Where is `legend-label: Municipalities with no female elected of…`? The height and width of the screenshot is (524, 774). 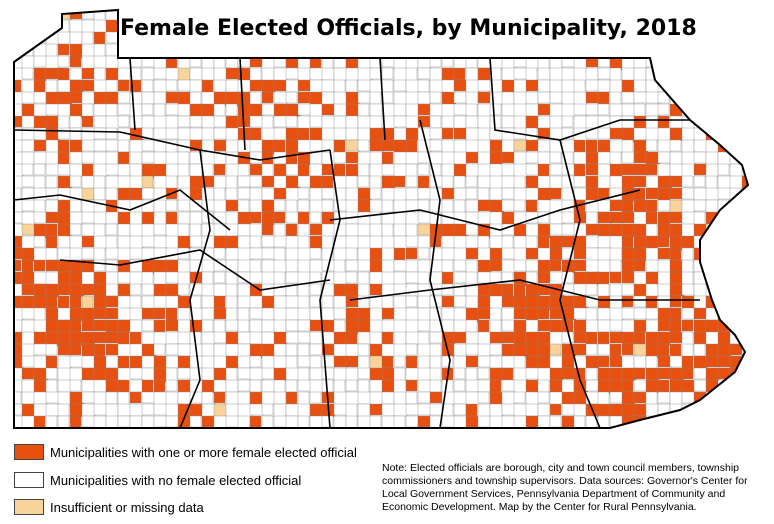 legend-label: Municipalities with no female elected of… is located at coordinates (176, 480).